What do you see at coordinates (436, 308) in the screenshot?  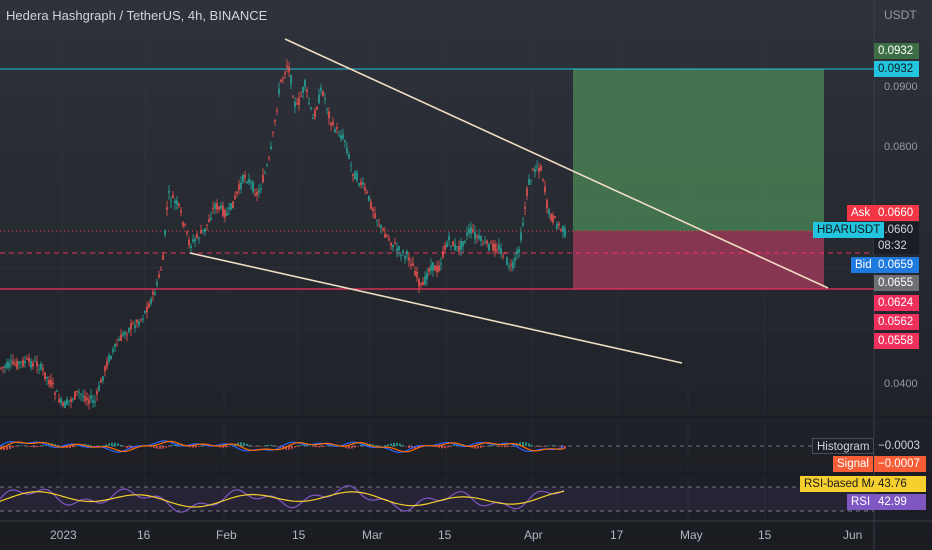 I see `lower-trendline` at bounding box center [436, 308].